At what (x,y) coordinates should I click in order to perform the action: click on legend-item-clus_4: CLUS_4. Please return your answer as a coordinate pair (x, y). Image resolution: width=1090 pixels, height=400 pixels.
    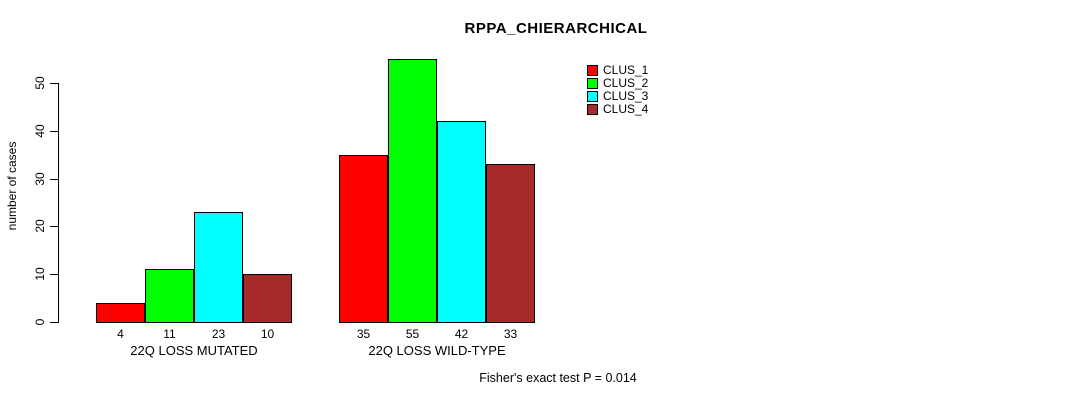
    Looking at the image, I should click on (617, 109).